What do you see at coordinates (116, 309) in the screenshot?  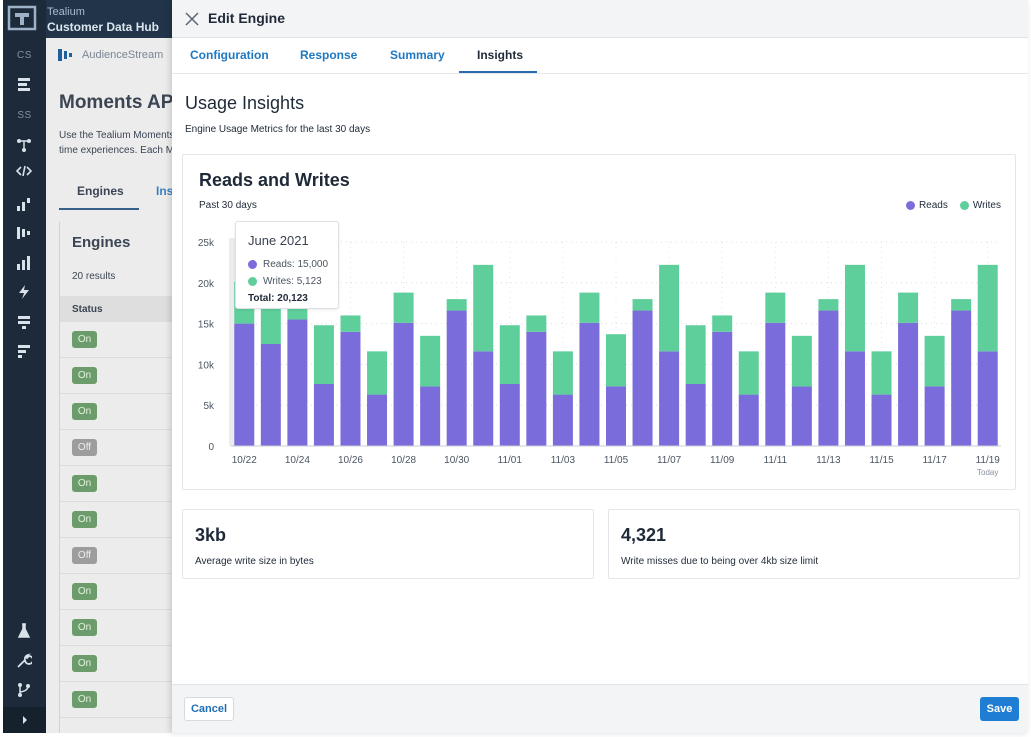 I see `status-column-header: Status` at bounding box center [116, 309].